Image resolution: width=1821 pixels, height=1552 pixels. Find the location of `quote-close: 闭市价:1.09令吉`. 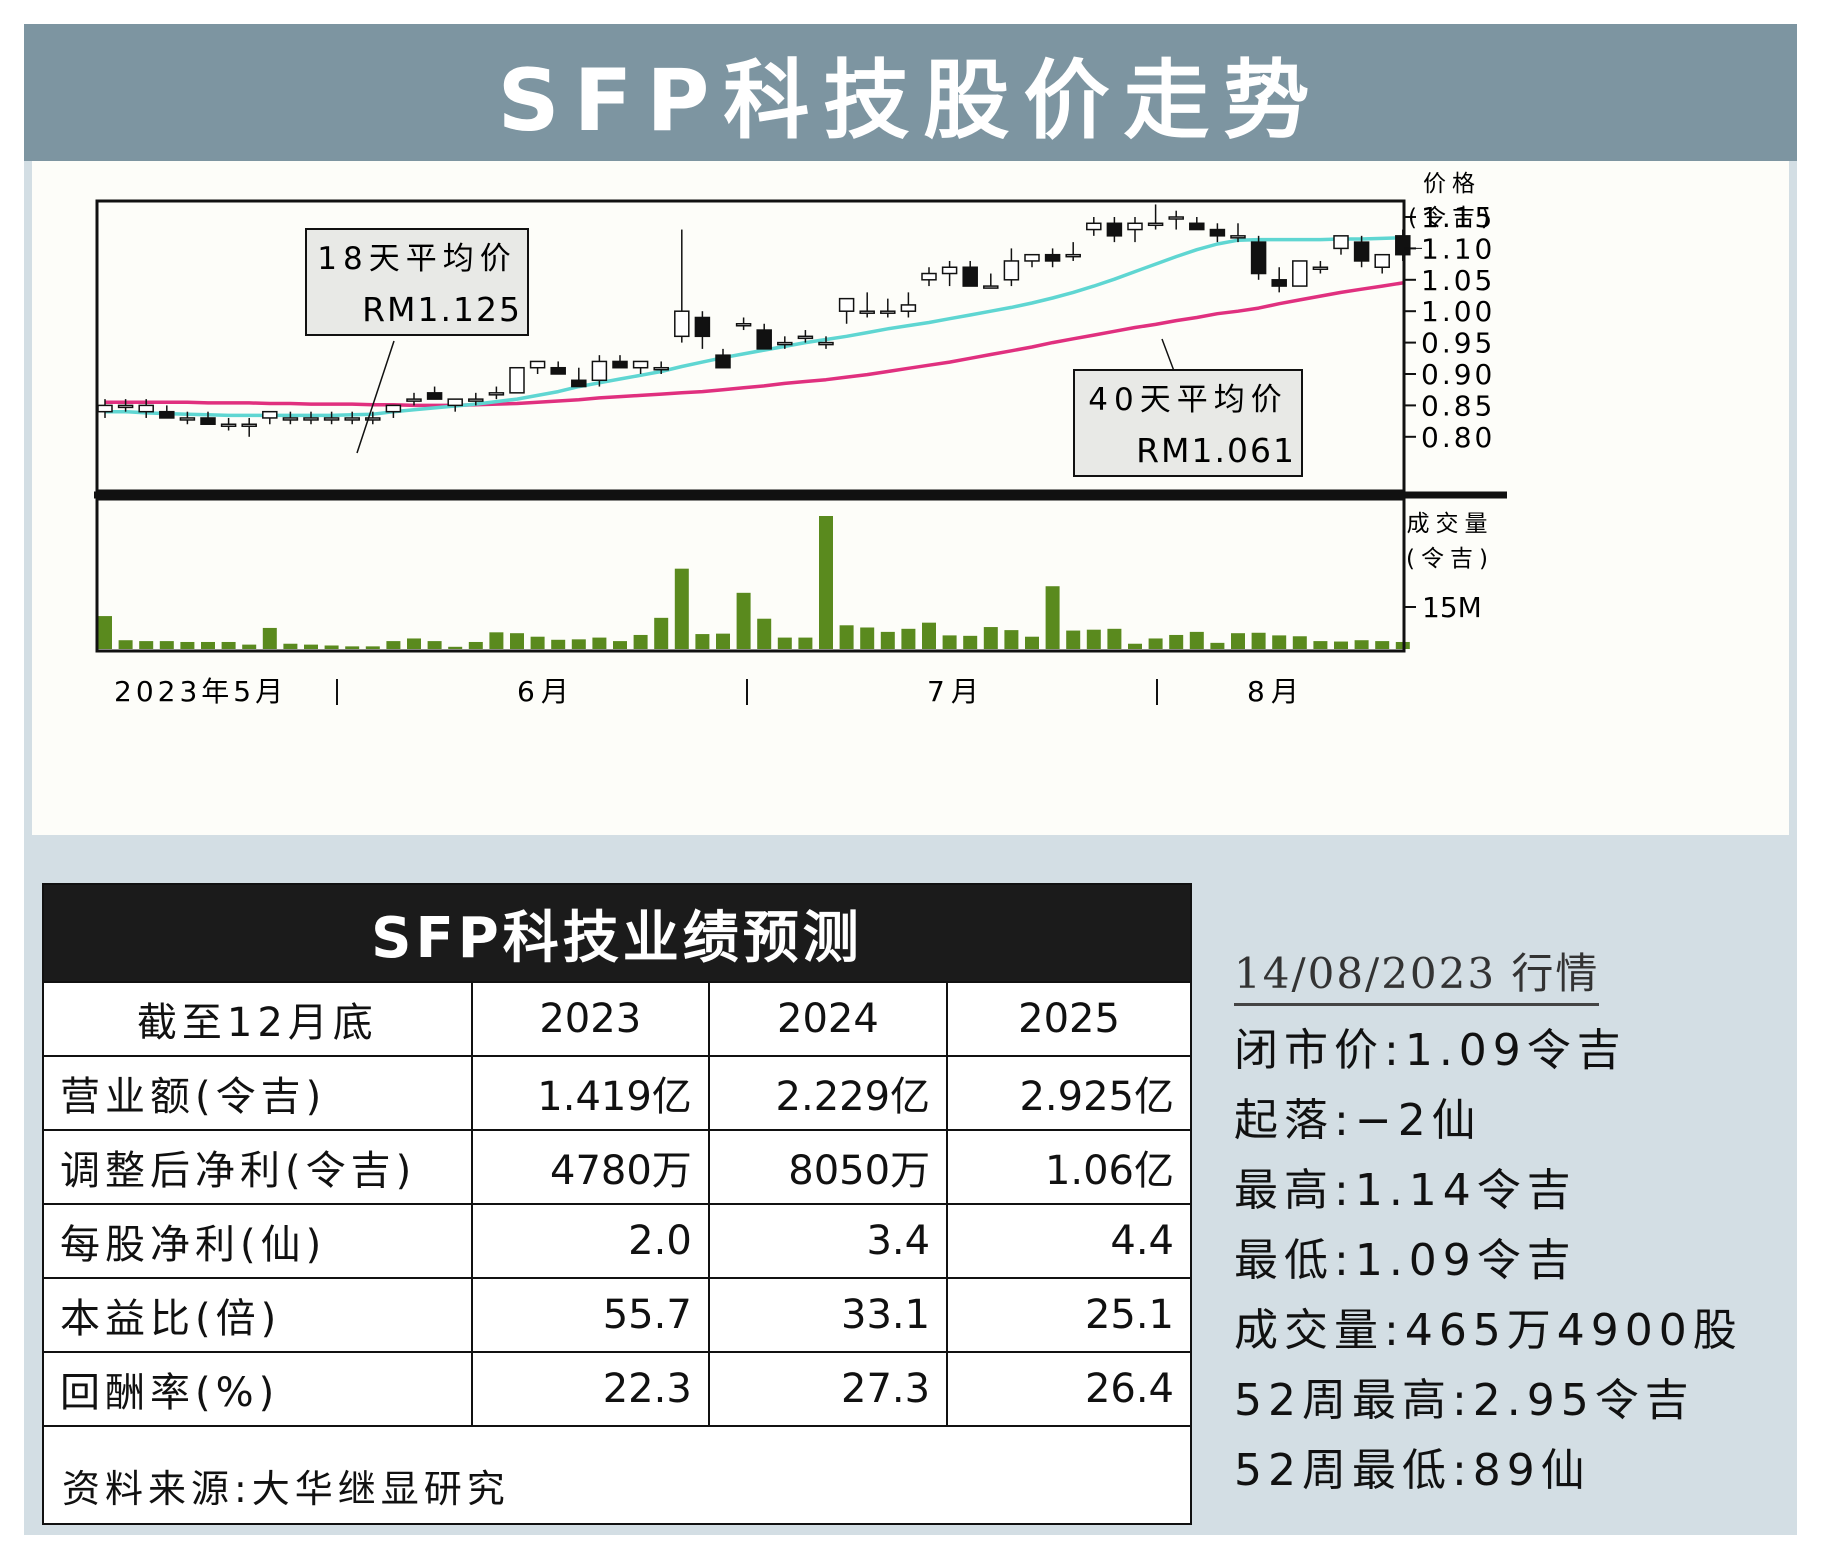

quote-close: 闭市价:1.09令吉 is located at coordinates (1430, 1050).